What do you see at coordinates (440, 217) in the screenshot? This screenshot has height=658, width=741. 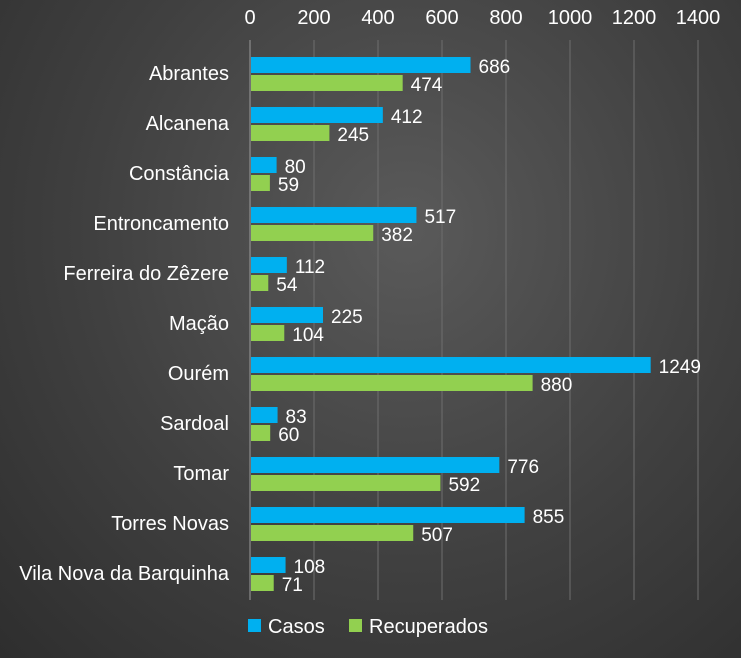 I see `data-label-casos: 517` at bounding box center [440, 217].